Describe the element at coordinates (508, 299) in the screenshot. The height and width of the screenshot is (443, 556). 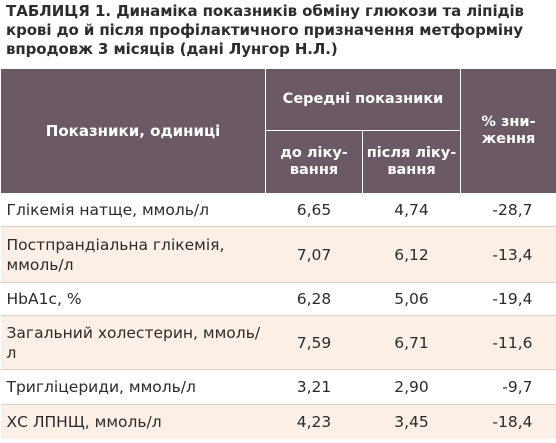
I see `row-reduction: -19,4` at that location.